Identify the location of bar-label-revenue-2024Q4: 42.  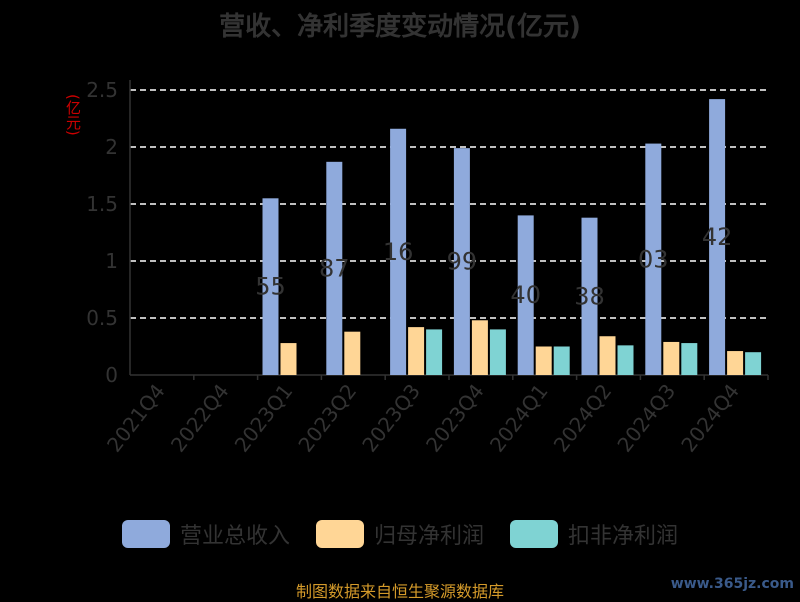
(717, 237).